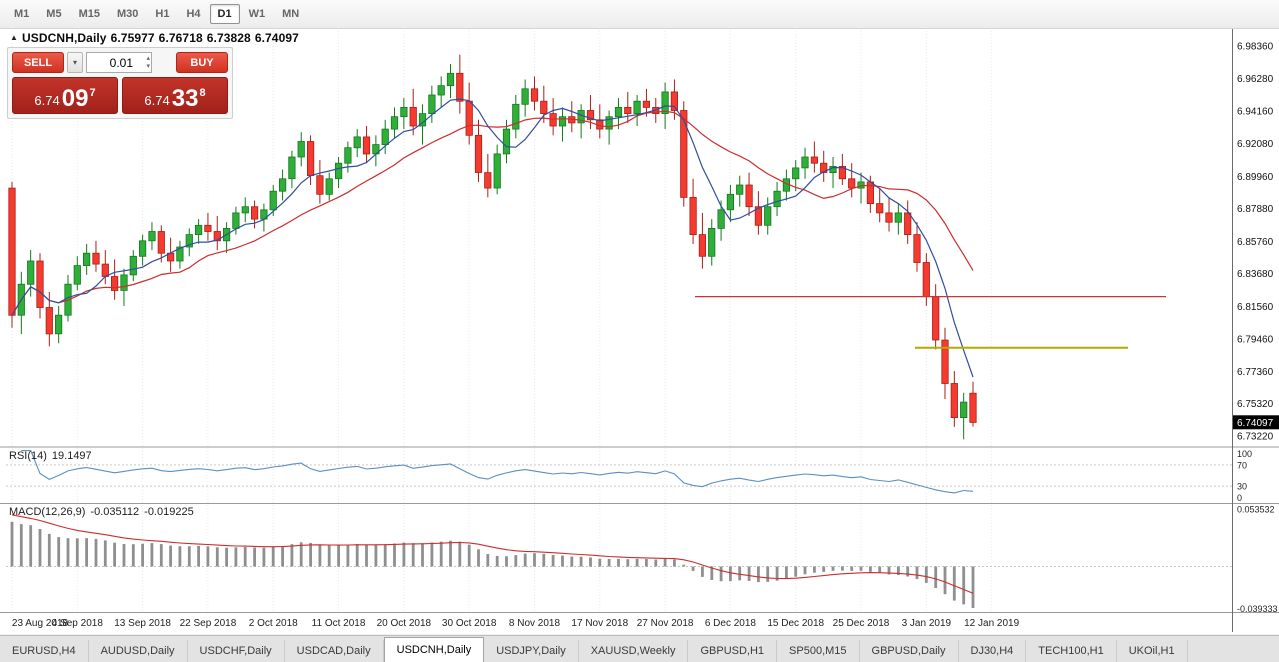 The width and height of the screenshot is (1279, 662). I want to click on volume-input, so click(111, 62).